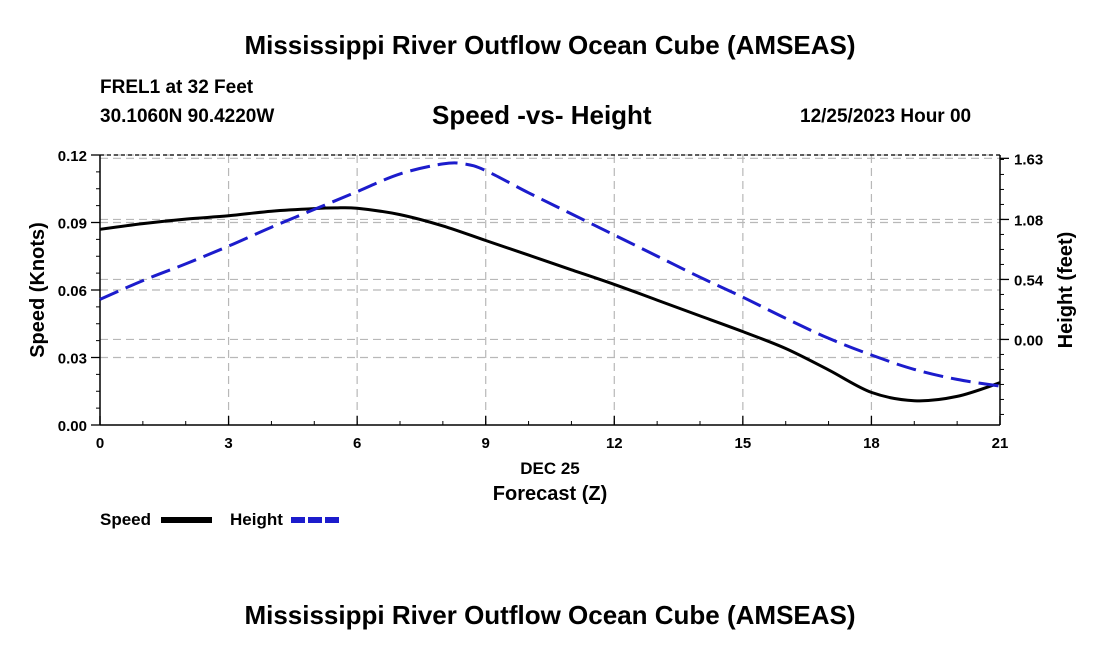  Describe the element at coordinates (886, 116) in the screenshot. I see `forecast-date: 12/25/2023 Hour 00` at that location.